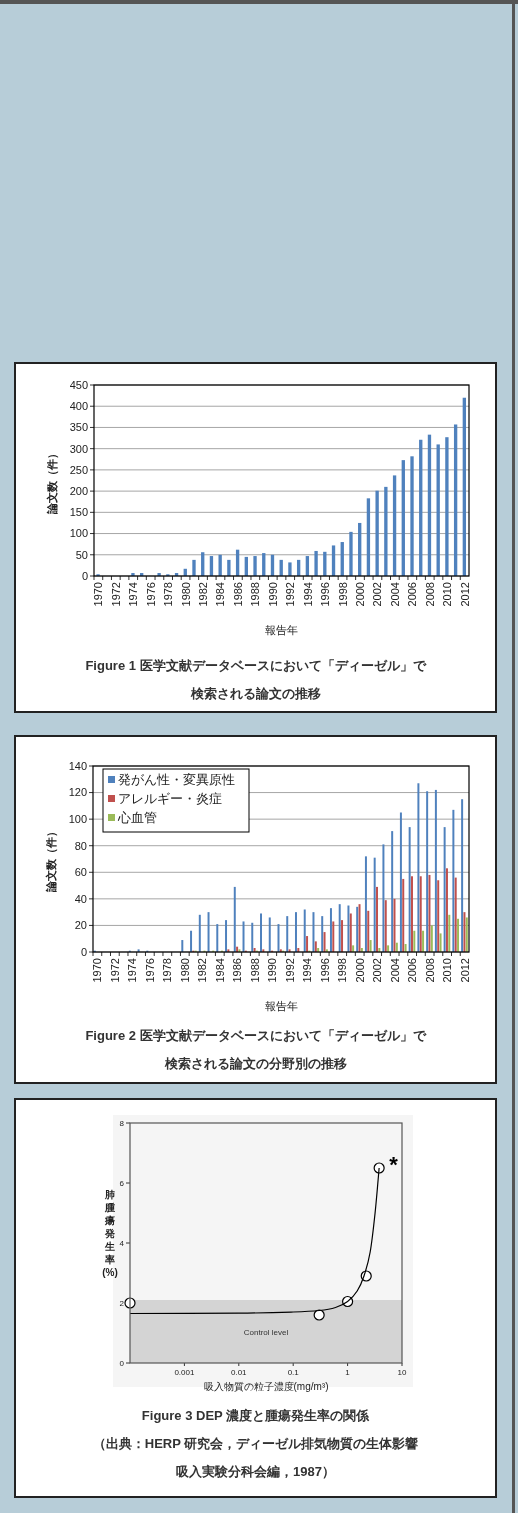  Describe the element at coordinates (110, 1233) in the screenshot. I see `y-axis-title: 肺腫瘍発生率(%)` at that location.